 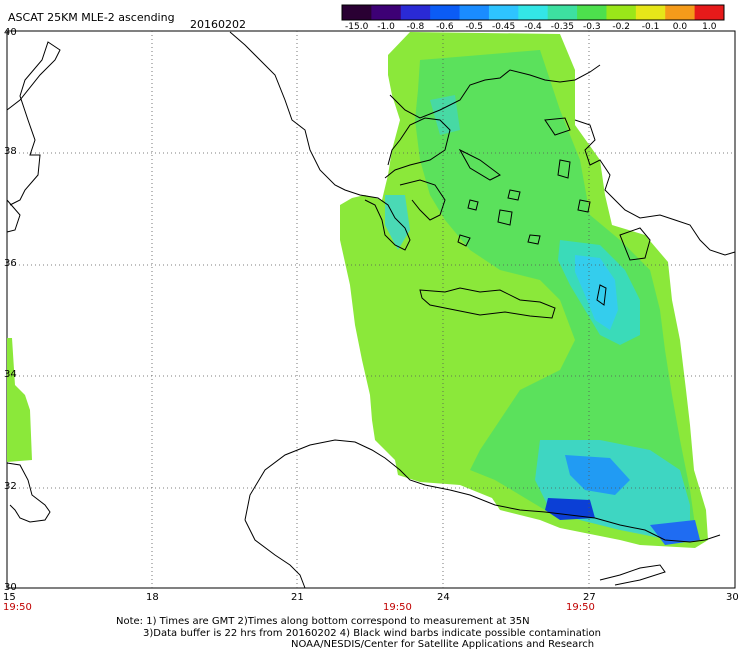 What do you see at coordinates (28, 492) in the screenshot?
I see `coast-libya` at bounding box center [28, 492].